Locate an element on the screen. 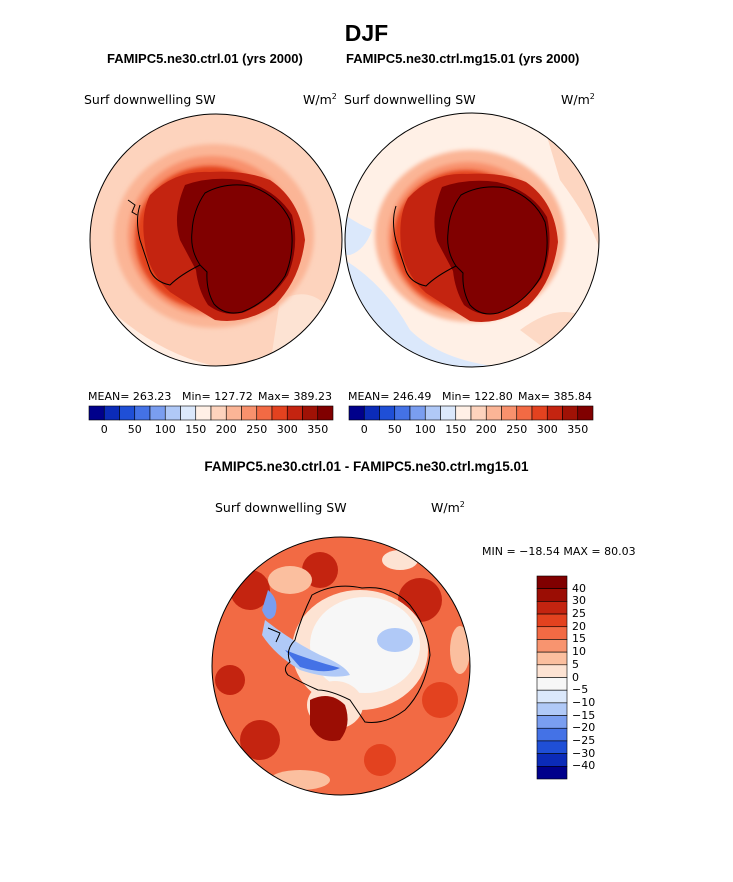  panel-2-colorbar-tick-label: 100 is located at coordinates (425, 429).